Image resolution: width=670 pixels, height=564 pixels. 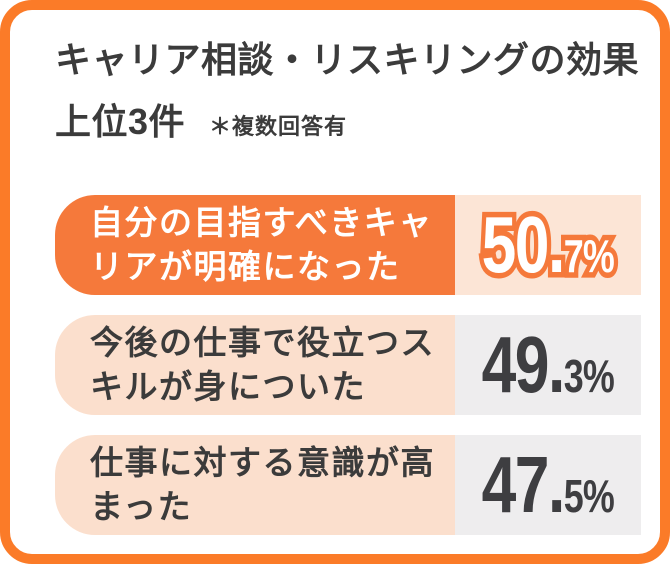 I want to click on bar-label-1-line-1: 自分の目指すべきキャ, so click(x=261, y=222).